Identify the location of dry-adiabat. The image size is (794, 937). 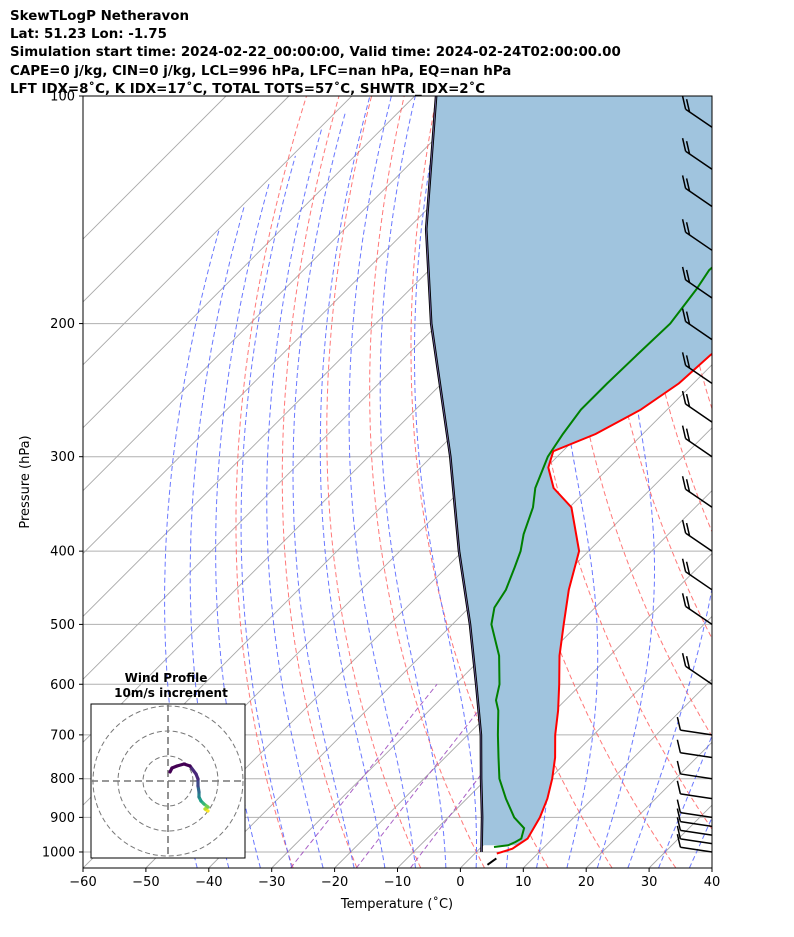
(271, 482).